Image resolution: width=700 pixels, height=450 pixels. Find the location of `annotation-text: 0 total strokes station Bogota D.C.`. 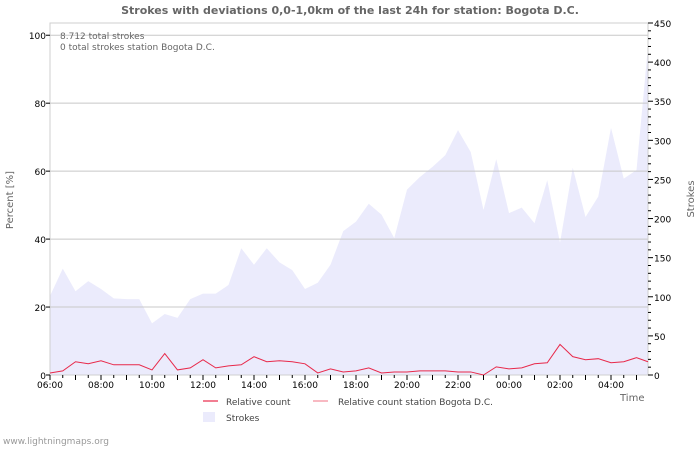

annotation-text: 0 total strokes station Bogota D.C. is located at coordinates (137, 48).